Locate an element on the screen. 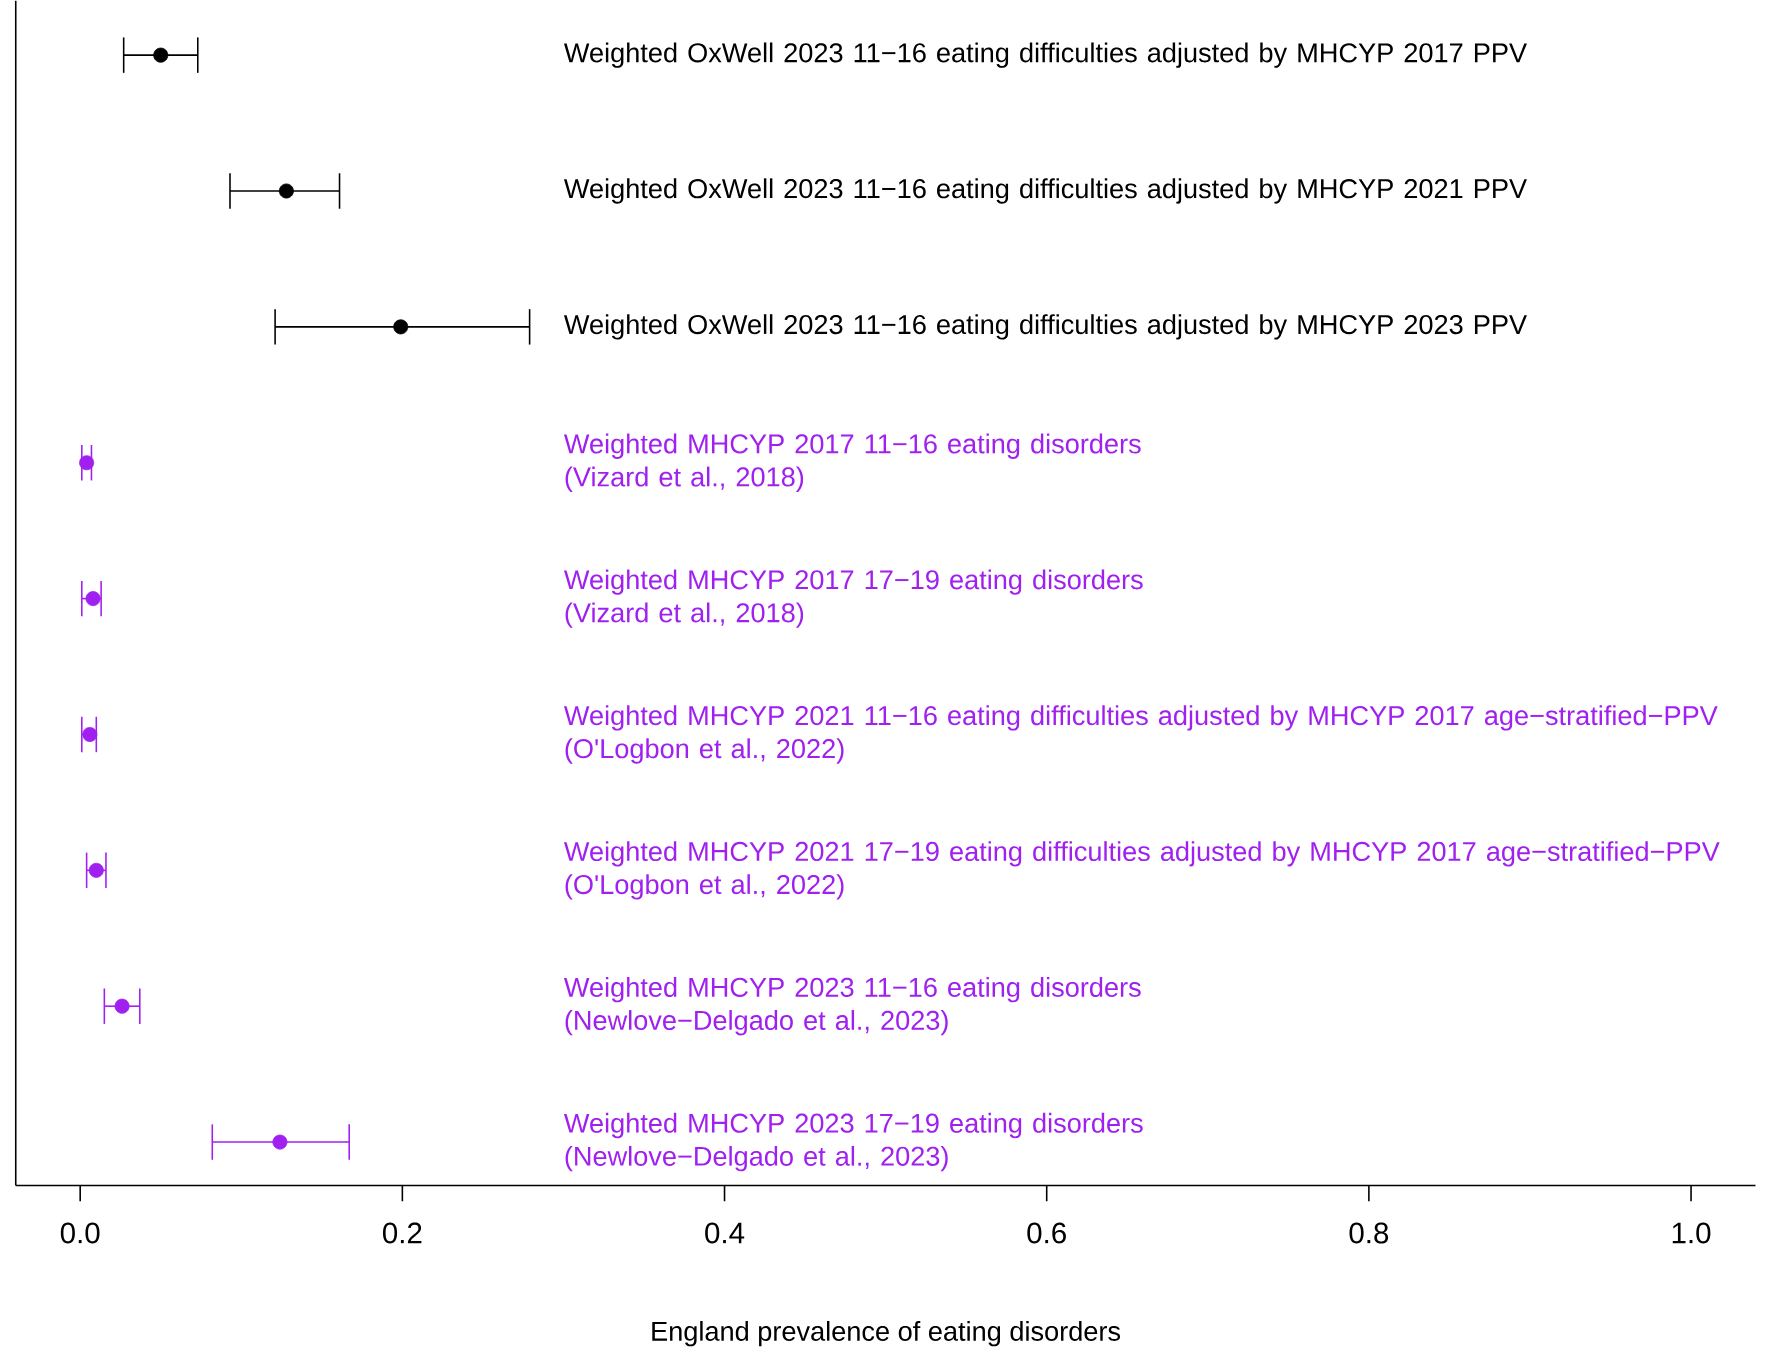 The width and height of the screenshot is (1784, 1355). x-tick-label: 0.6 is located at coordinates (1046, 1233).